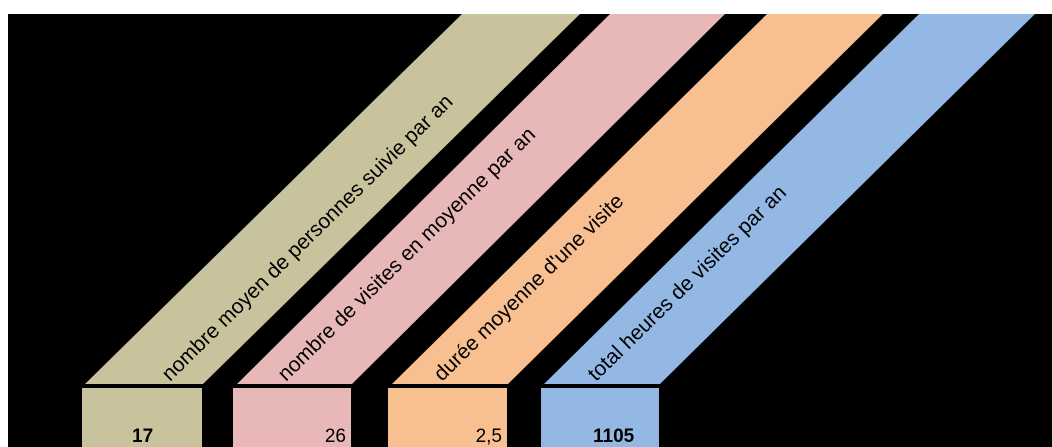 The image size is (1052, 447). What do you see at coordinates (489, 436) in the screenshot?
I see `value-3: 2,5` at bounding box center [489, 436].